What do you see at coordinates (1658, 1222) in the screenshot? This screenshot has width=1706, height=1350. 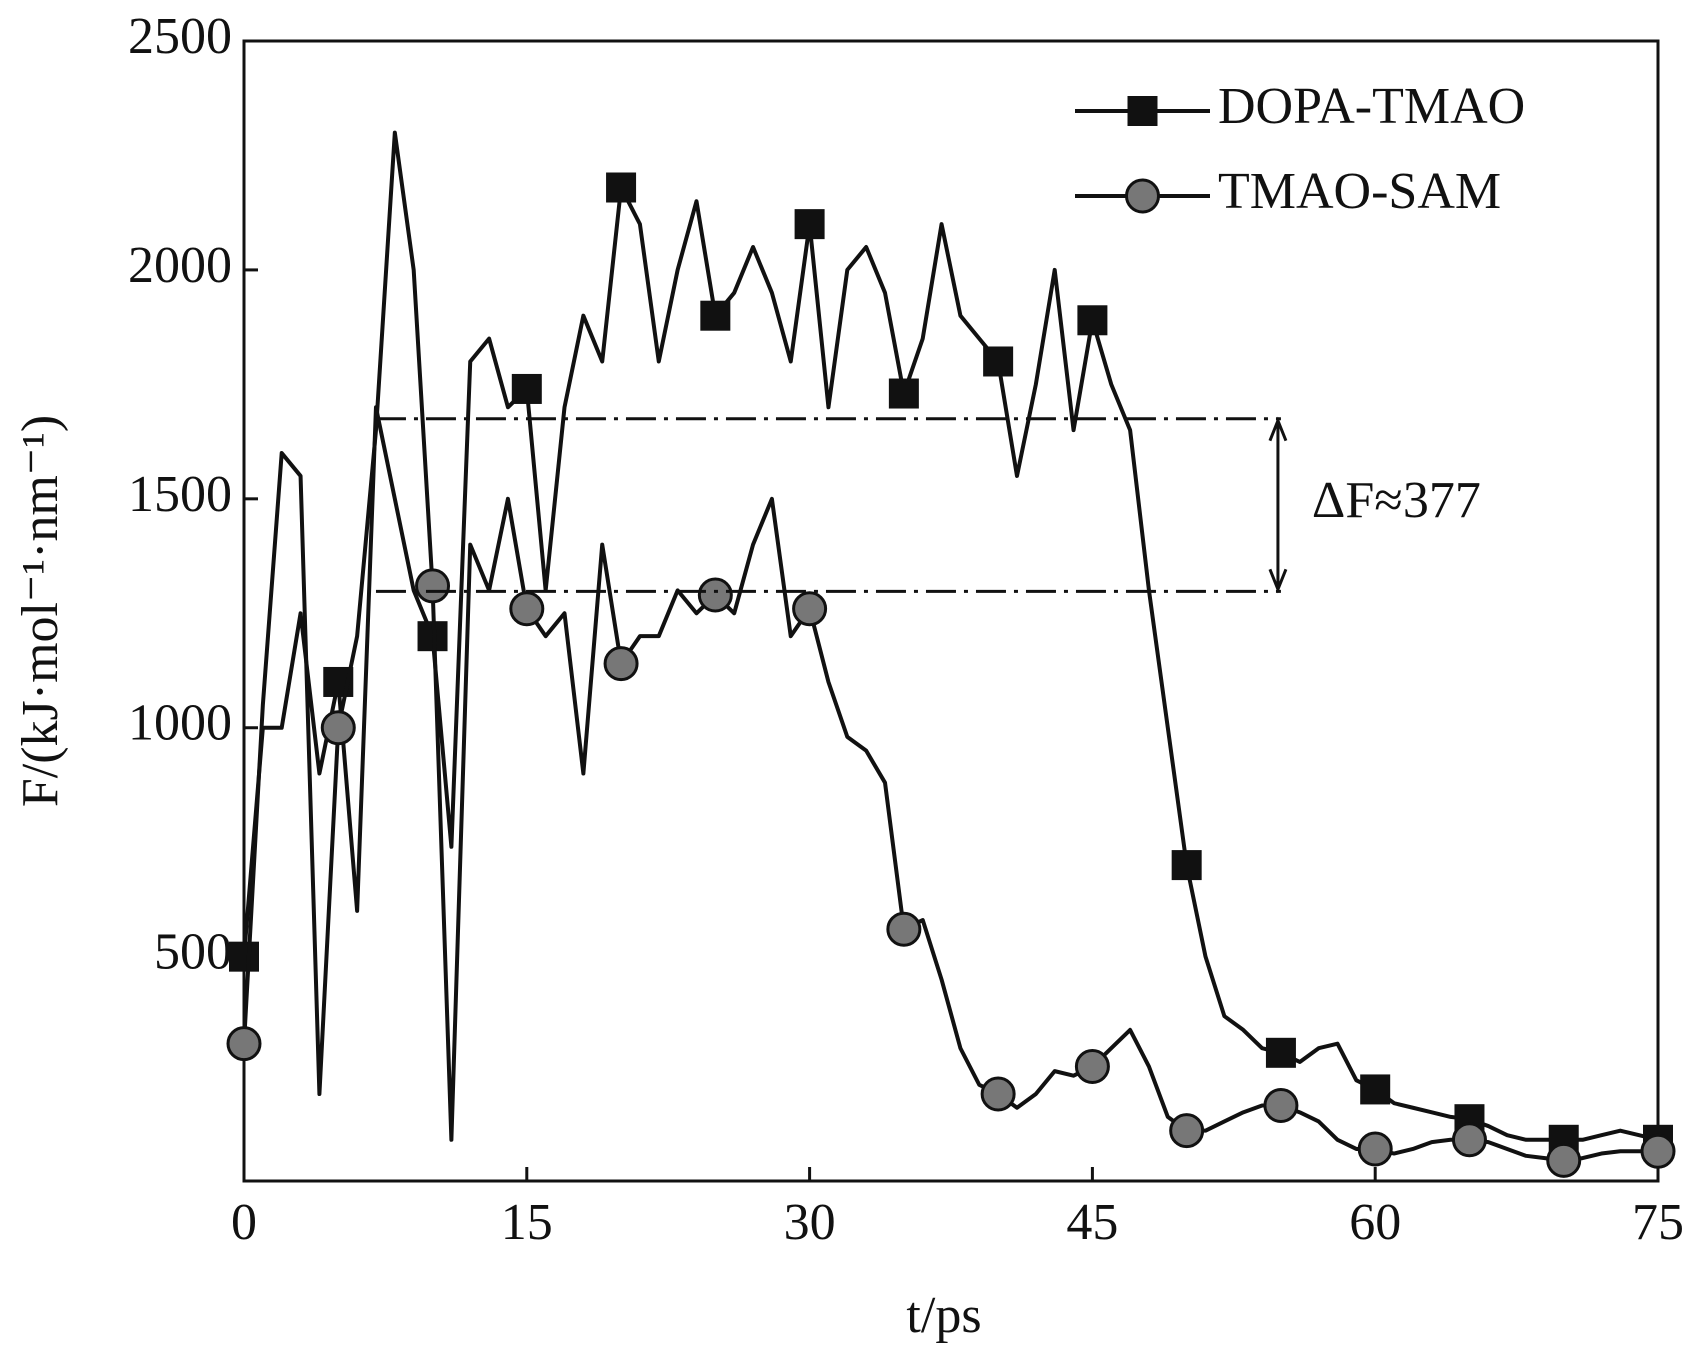 I see `x-tick-label: 75` at bounding box center [1658, 1222].